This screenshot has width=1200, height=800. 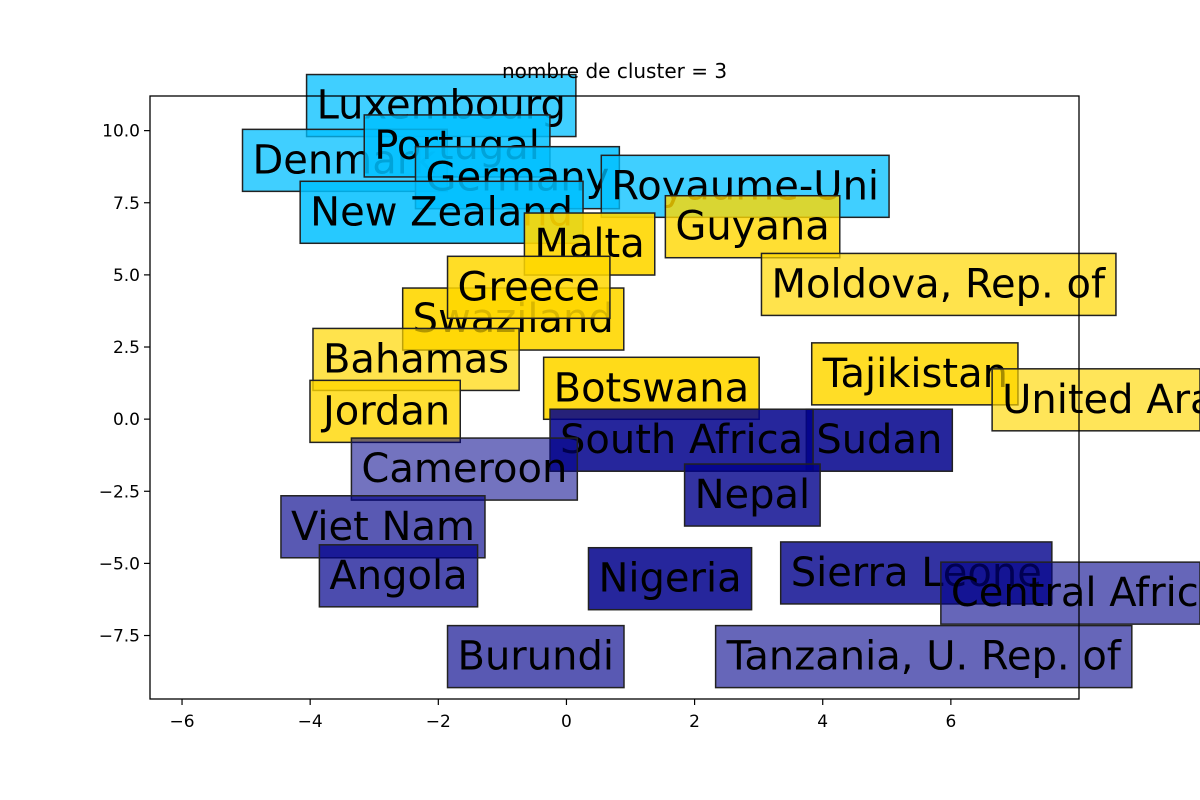 What do you see at coordinates (950, 722) in the screenshot?
I see `x-tick-label: 6` at bounding box center [950, 722].